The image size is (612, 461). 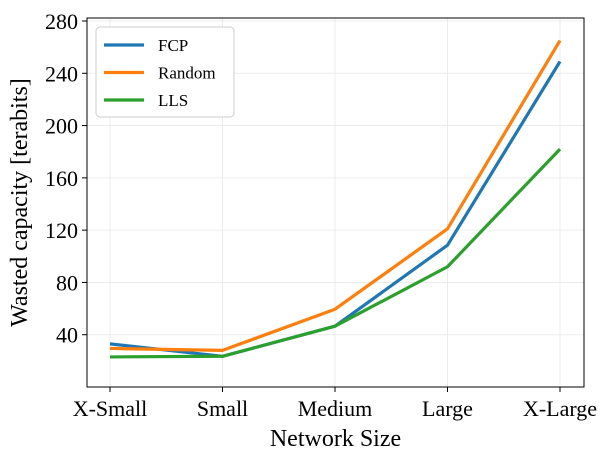 I want to click on legend: FCP Random LLS, so click(x=165, y=72).